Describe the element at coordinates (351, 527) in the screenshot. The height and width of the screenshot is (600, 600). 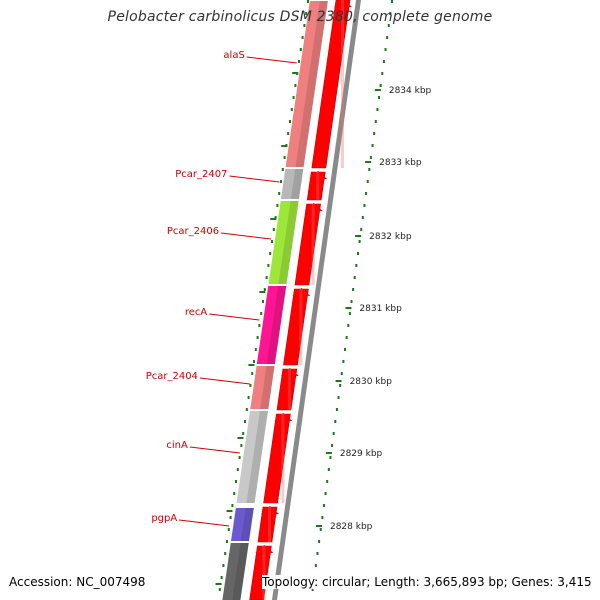
I see `ruler-label: 2828 kbp` at that location.